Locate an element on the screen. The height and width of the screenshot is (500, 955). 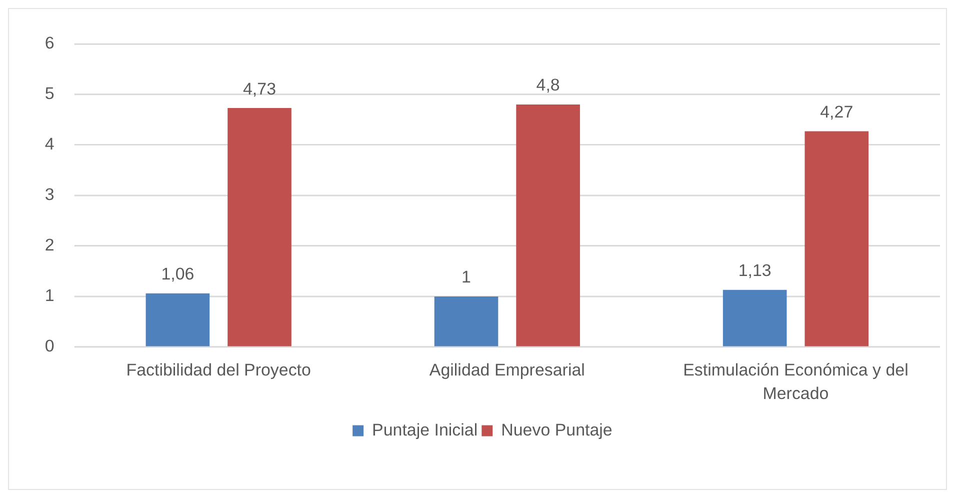
data-label: 1 is located at coordinates (466, 277).